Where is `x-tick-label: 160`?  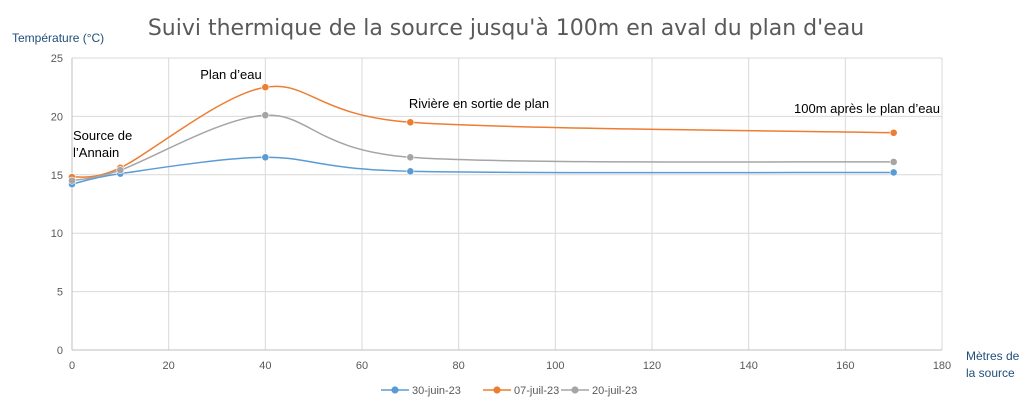 x-tick-label: 160 is located at coordinates (845, 366).